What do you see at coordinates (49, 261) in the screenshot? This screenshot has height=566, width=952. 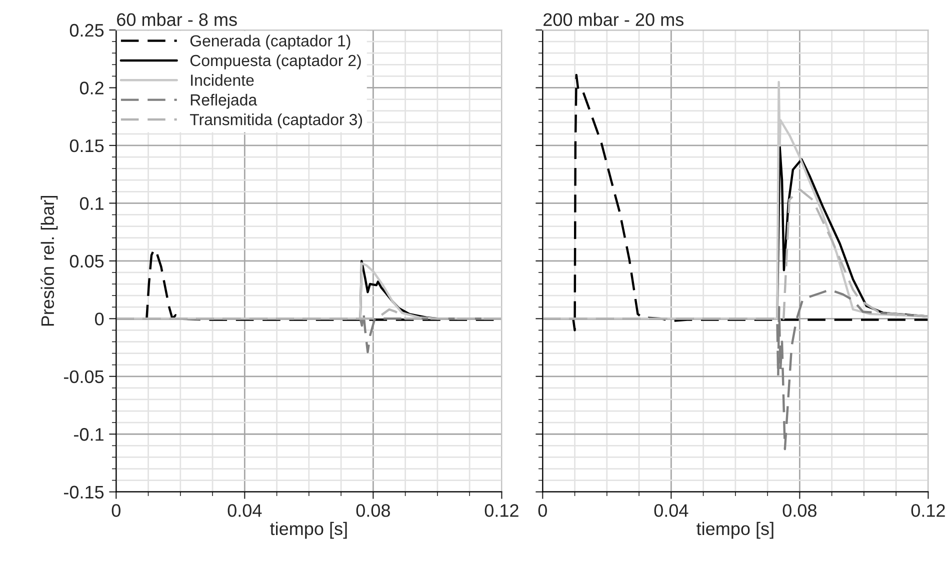 I see `y-axis-title: Presión rel. [bar]` at bounding box center [49, 261].